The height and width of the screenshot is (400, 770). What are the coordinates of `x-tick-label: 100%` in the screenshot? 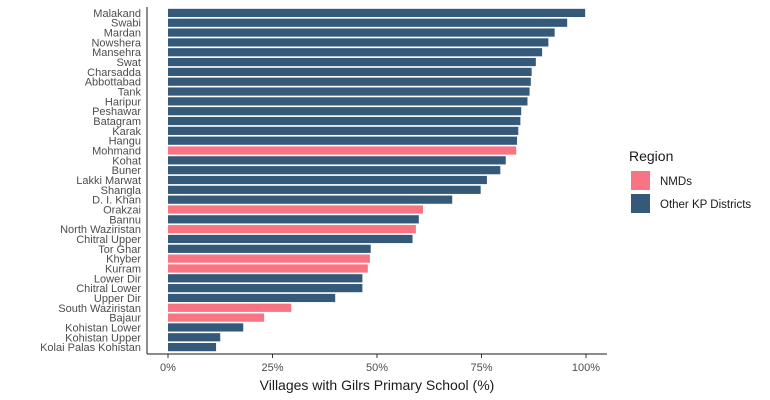 It's located at (586, 368).